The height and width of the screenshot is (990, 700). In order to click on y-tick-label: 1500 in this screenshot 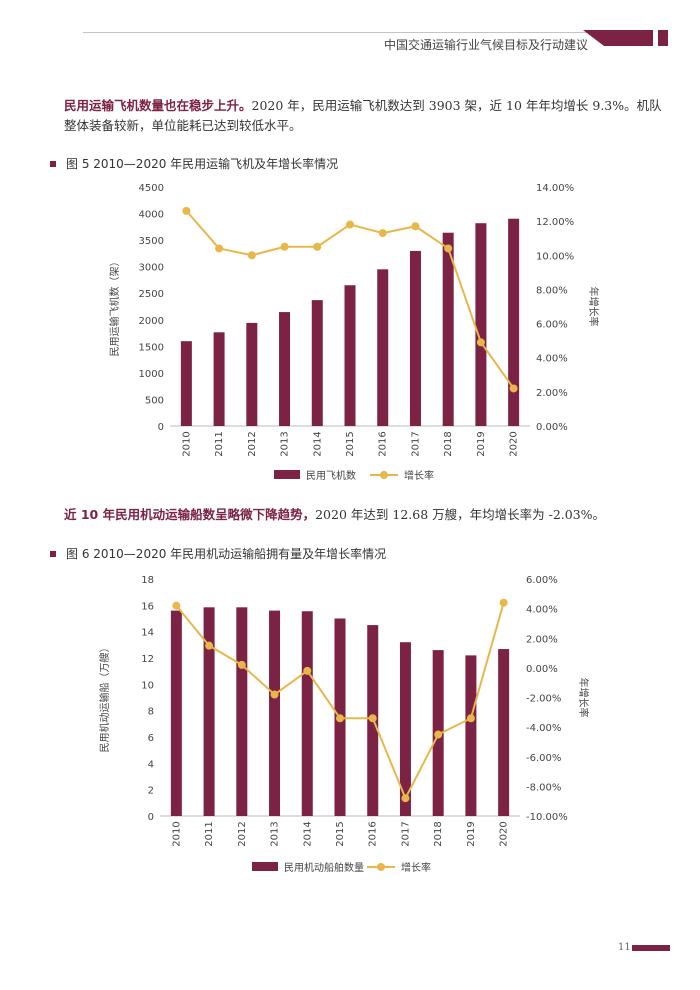, I will do `click(151, 347)`.